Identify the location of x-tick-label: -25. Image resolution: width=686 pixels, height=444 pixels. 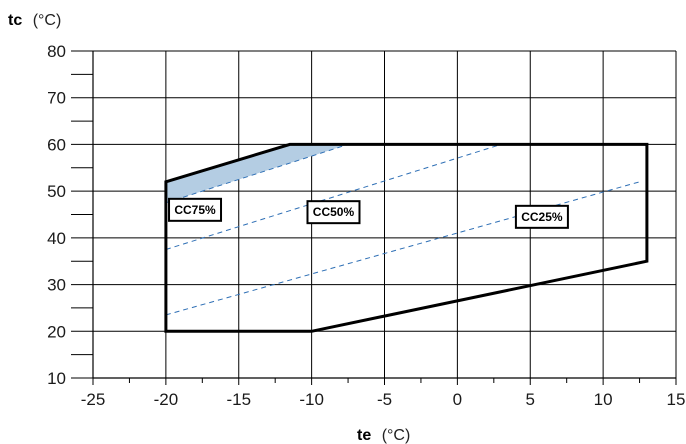
(93, 399).